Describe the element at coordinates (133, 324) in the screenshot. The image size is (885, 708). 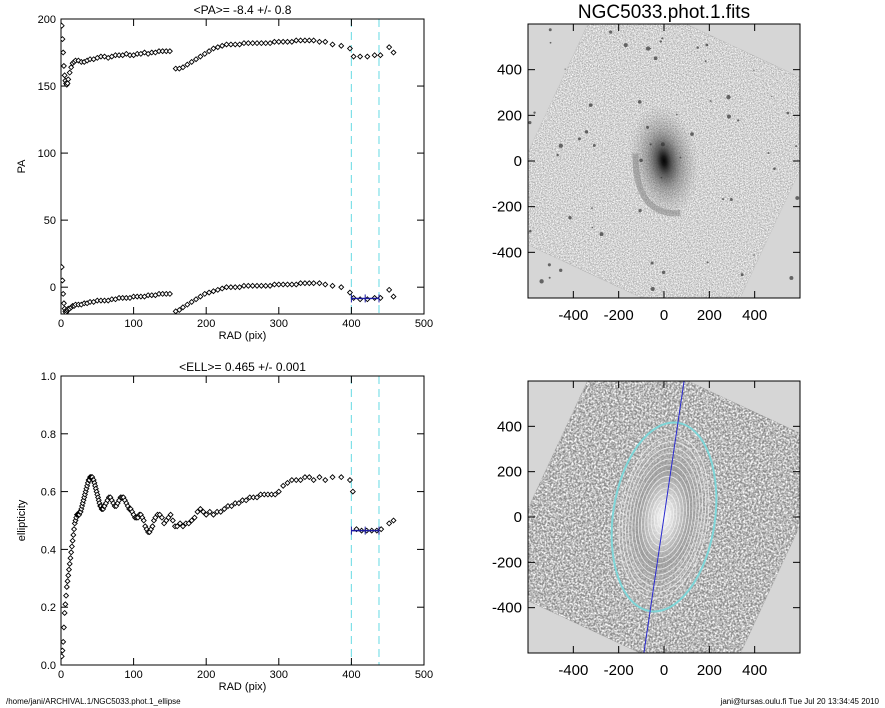
I see `xtick-label-pa-1: 100` at that location.